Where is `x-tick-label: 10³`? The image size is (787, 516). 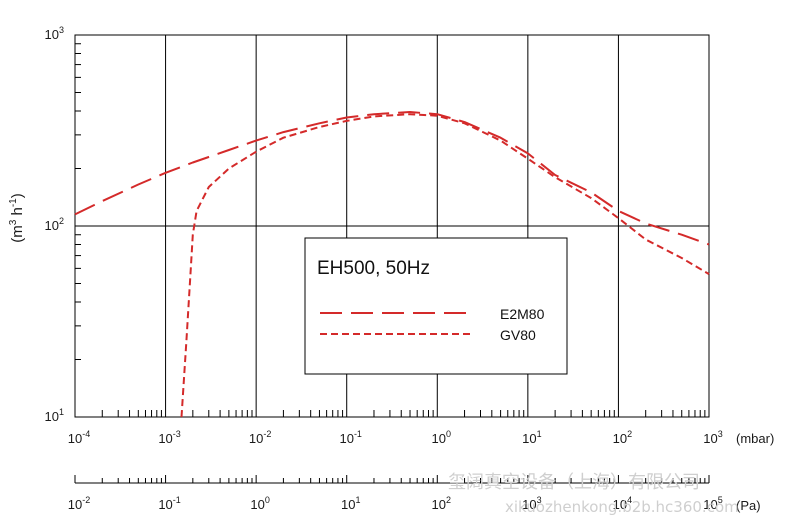
x-tick-label: 10³ is located at coordinates (712, 437).